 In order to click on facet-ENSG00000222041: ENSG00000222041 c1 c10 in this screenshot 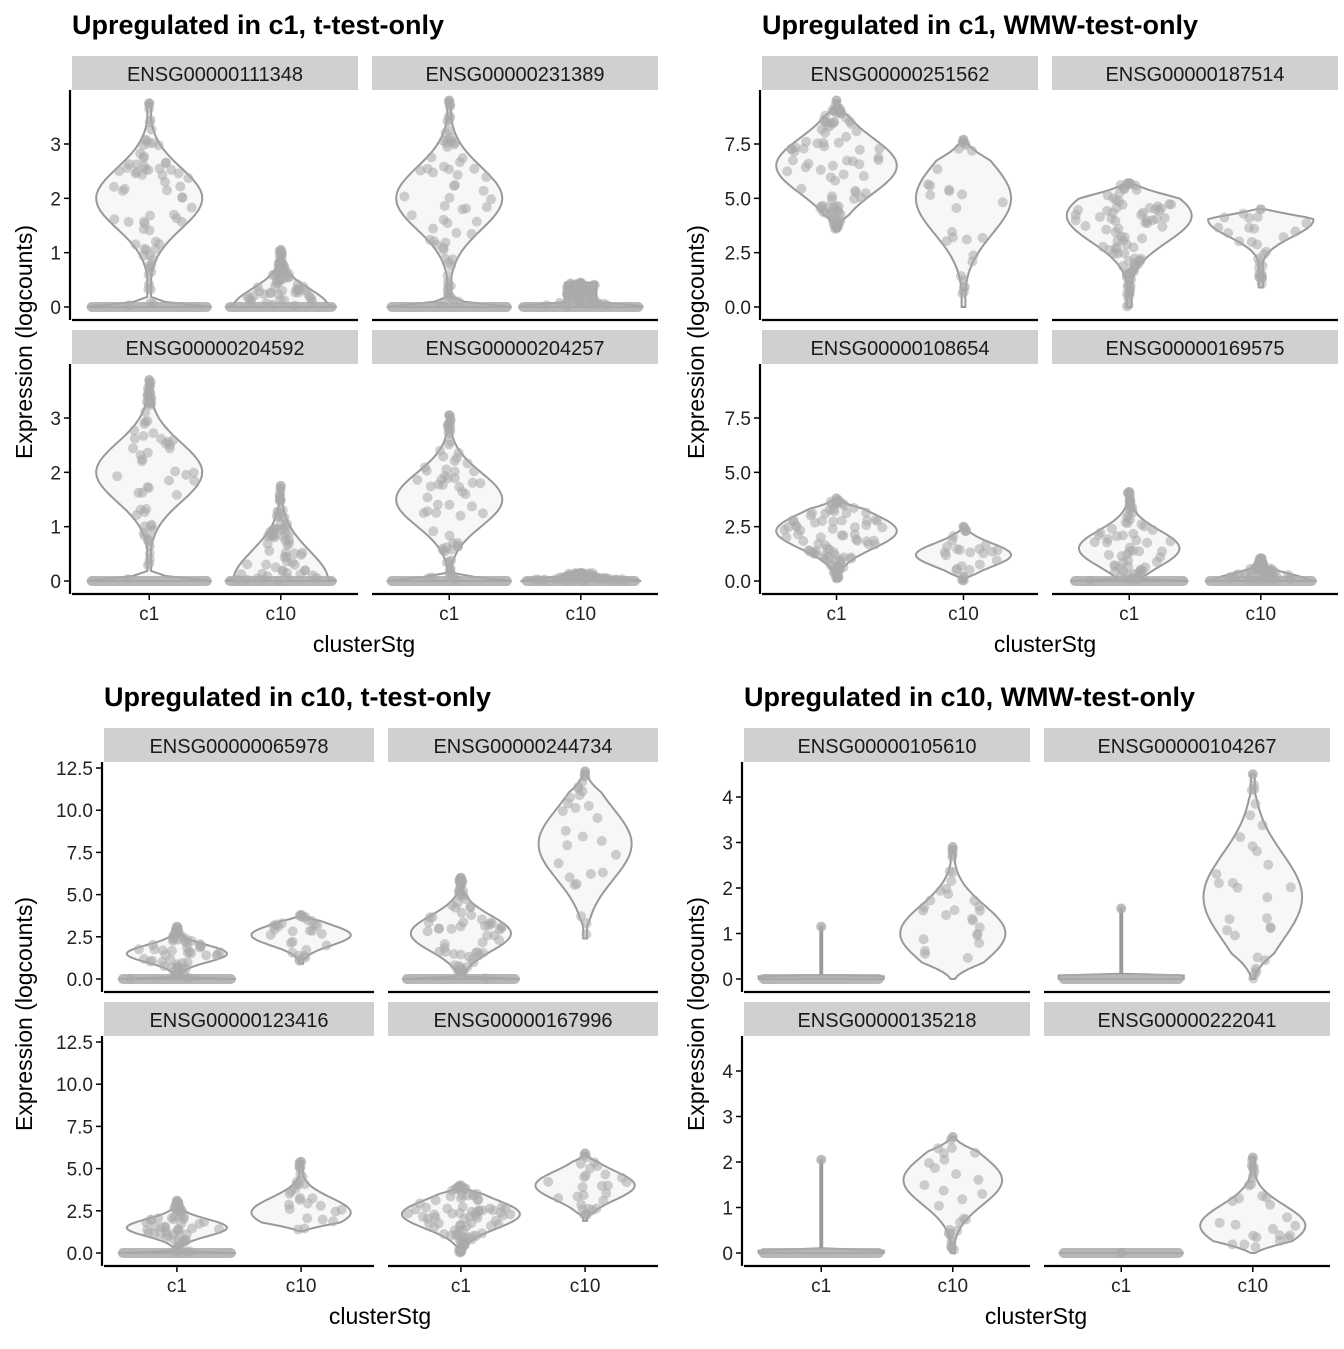, I will do `click(1187, 1149)`.